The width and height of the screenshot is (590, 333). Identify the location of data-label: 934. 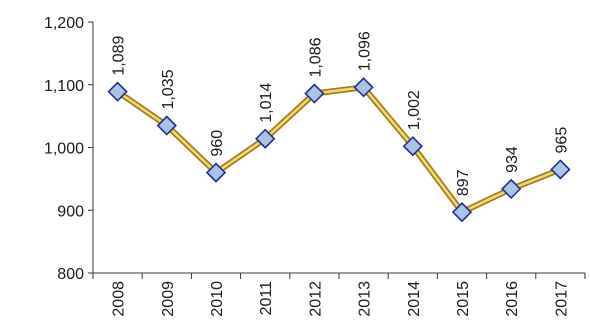
(512, 159).